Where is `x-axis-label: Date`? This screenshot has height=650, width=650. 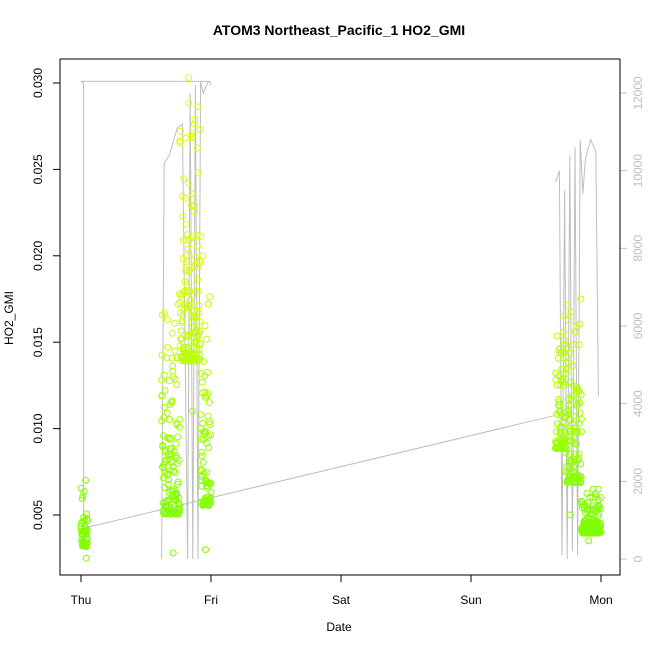 x-axis-label: Date is located at coordinates (339, 627).